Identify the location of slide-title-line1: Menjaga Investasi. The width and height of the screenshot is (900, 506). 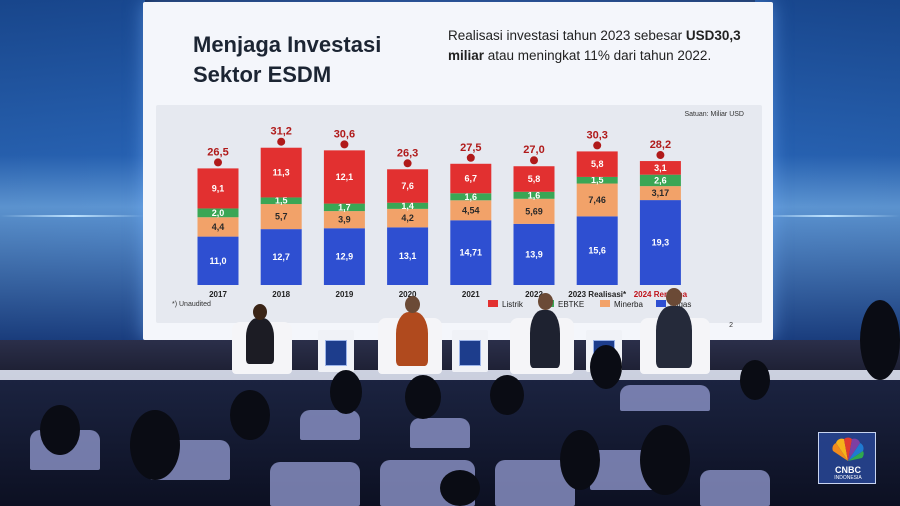
(287, 44).